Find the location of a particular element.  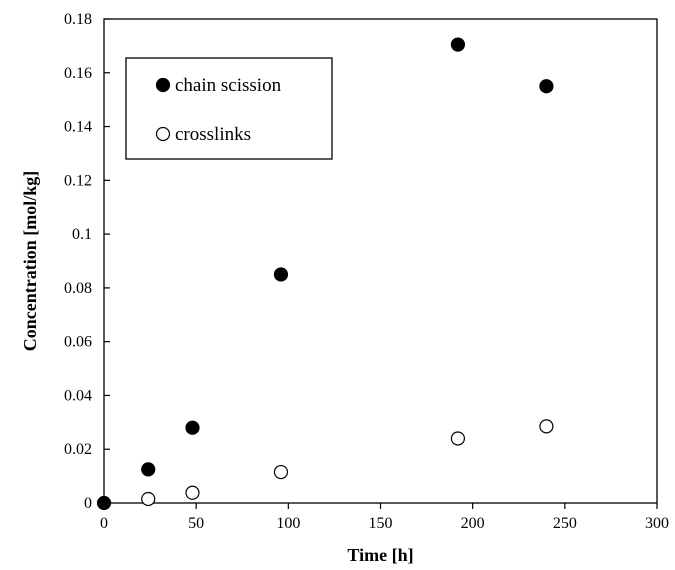

x-tick-label: 100 is located at coordinates (288, 523).